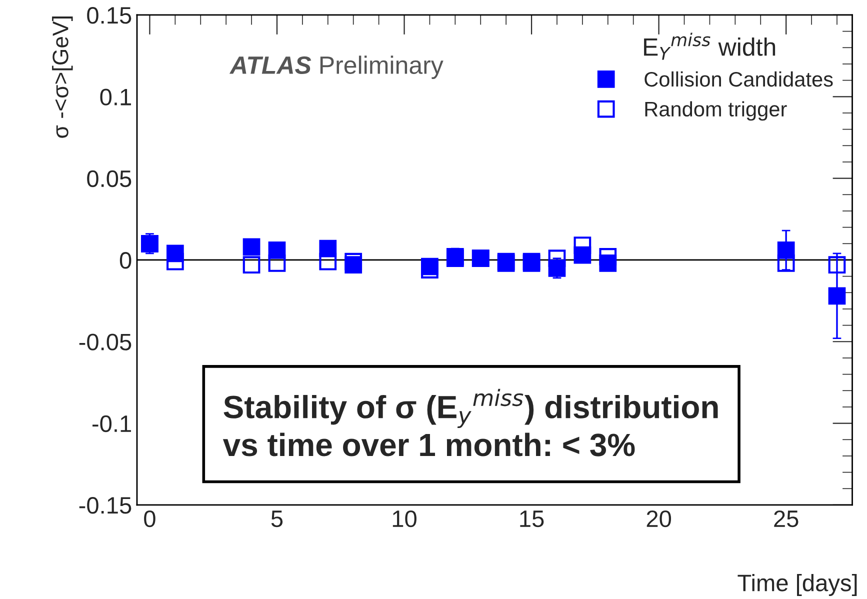 This screenshot has height=599, width=867. What do you see at coordinates (111, 423) in the screenshot?
I see `y-tick-label: -0.1` at bounding box center [111, 423].